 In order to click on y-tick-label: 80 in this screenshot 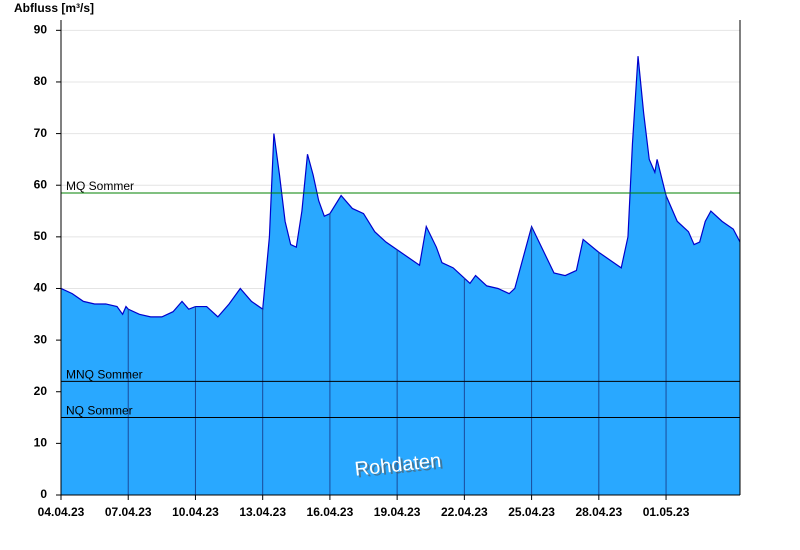, I will do `click(41, 81)`.